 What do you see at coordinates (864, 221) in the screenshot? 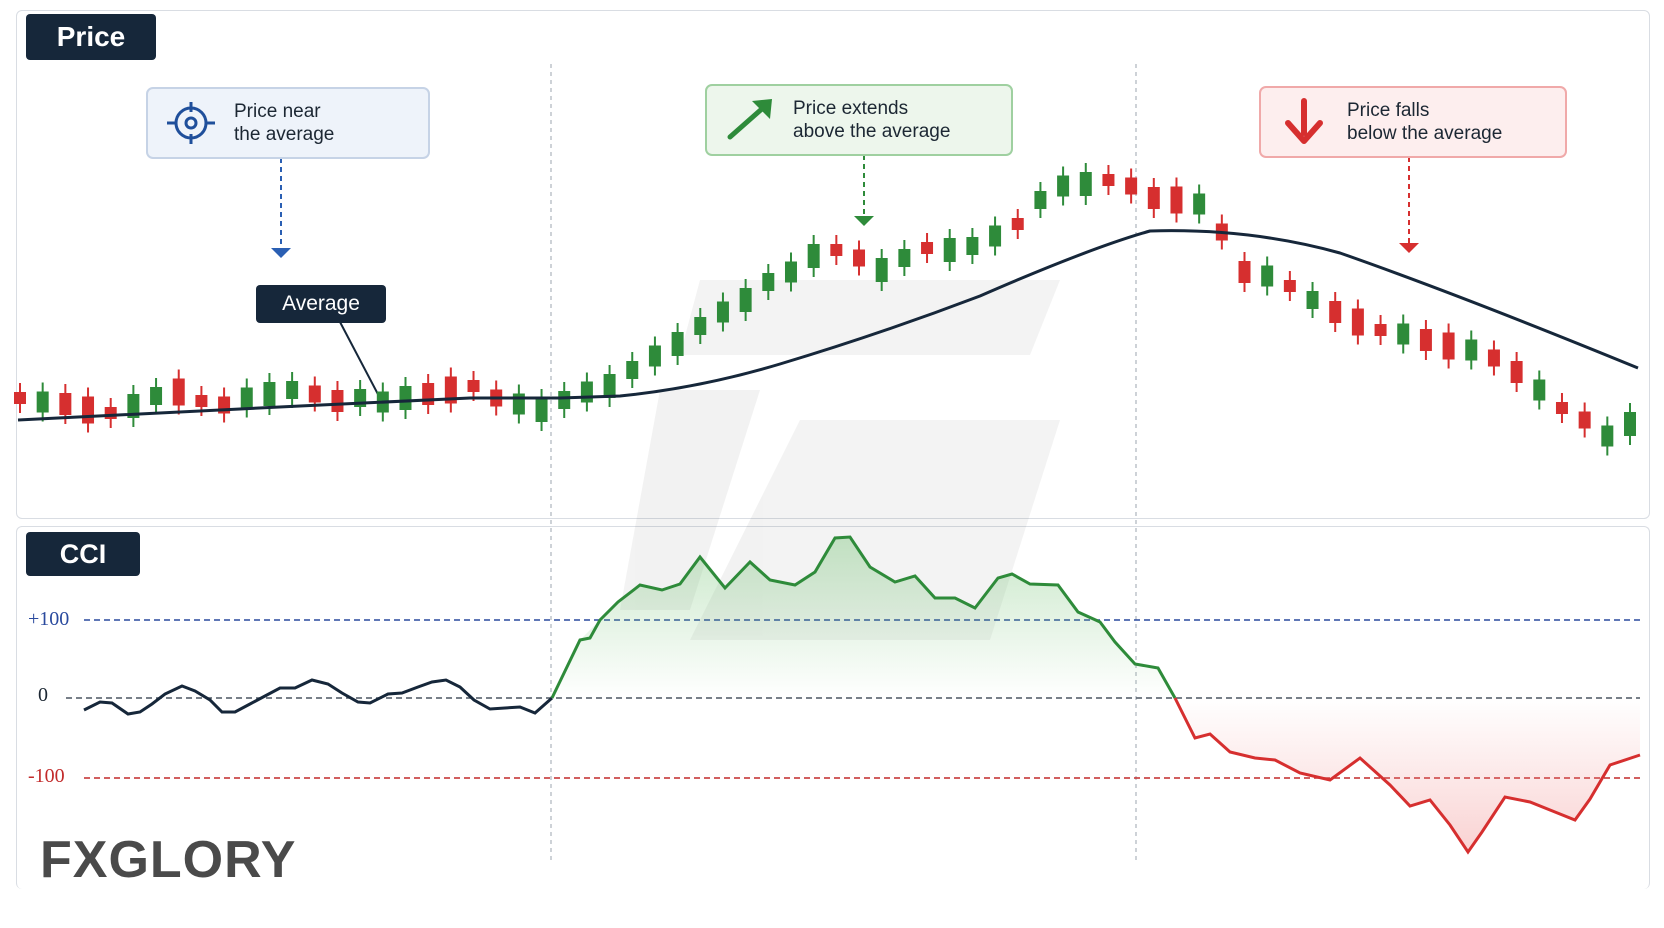
I see `callout-arrowhead-above` at bounding box center [864, 221].